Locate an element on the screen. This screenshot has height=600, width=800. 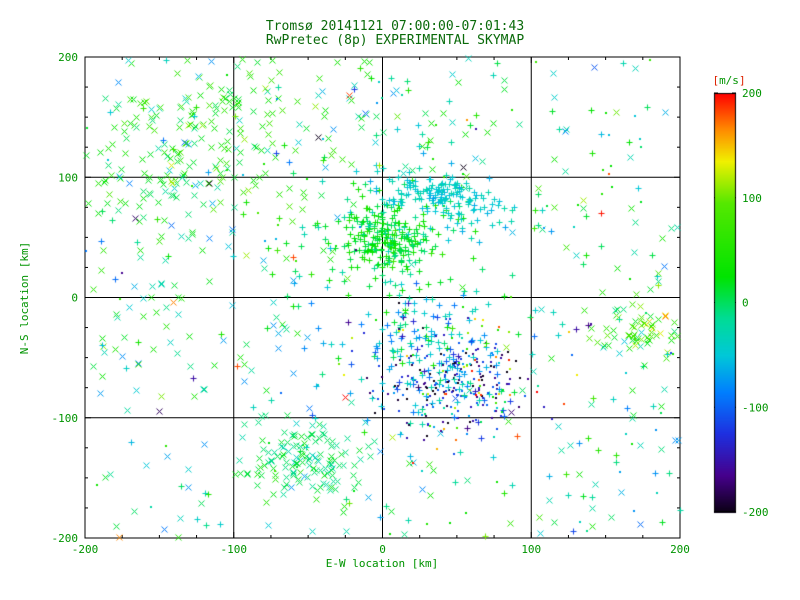
plot-title: Tromsø 20141121 07:00:00-07:01:43 is located at coordinates (395, 26).